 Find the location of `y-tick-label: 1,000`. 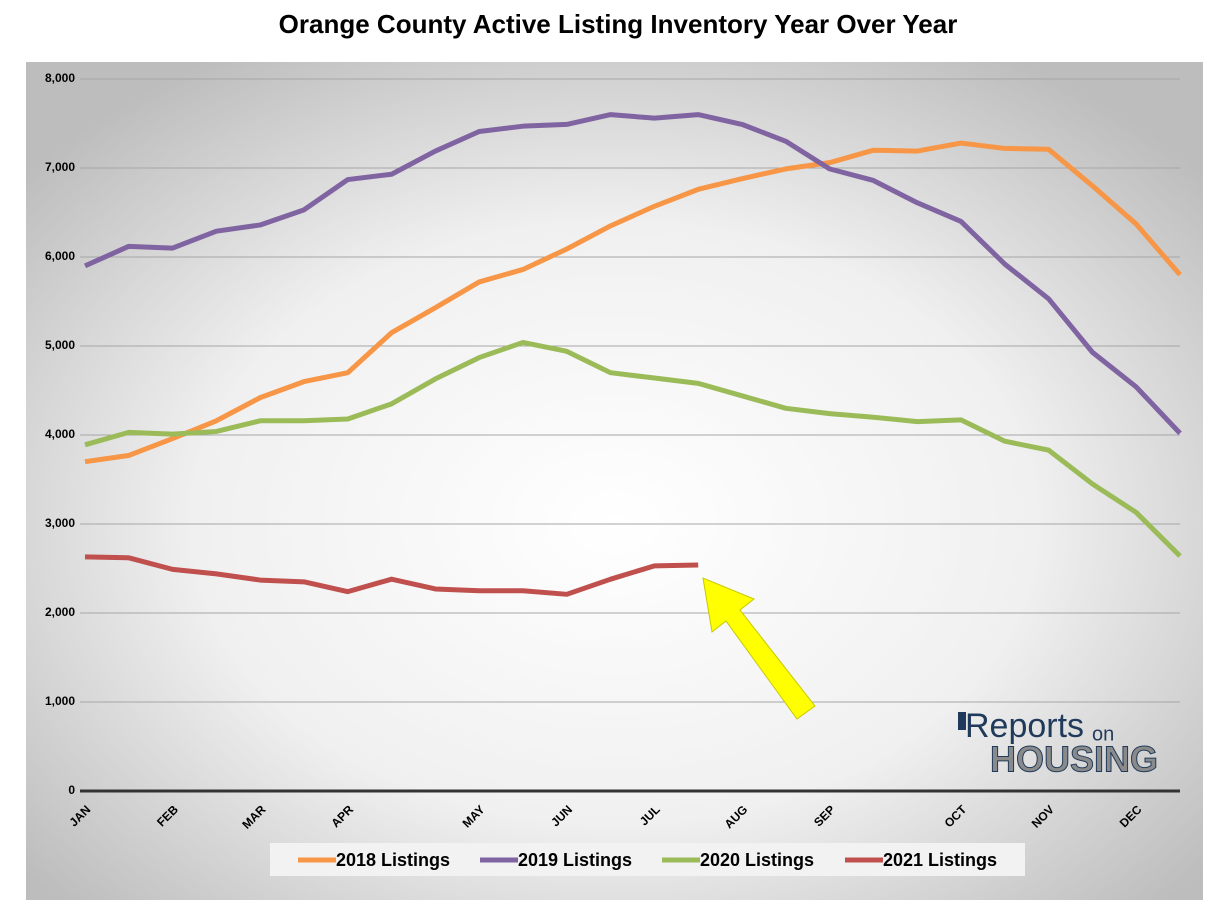

y-tick-label: 1,000 is located at coordinates (60, 701).